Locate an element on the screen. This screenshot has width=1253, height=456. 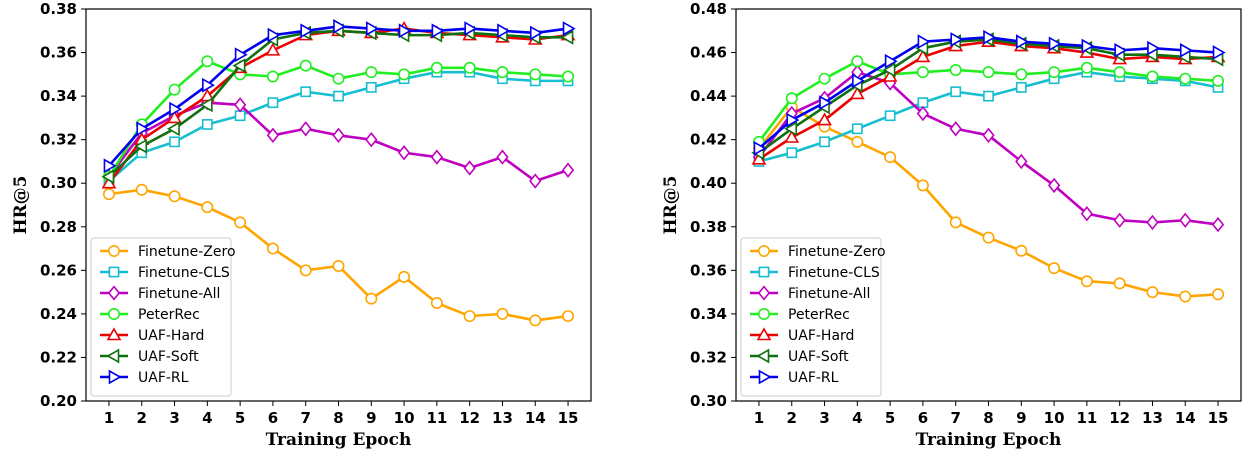
series-peterrec is located at coordinates (338, 119).